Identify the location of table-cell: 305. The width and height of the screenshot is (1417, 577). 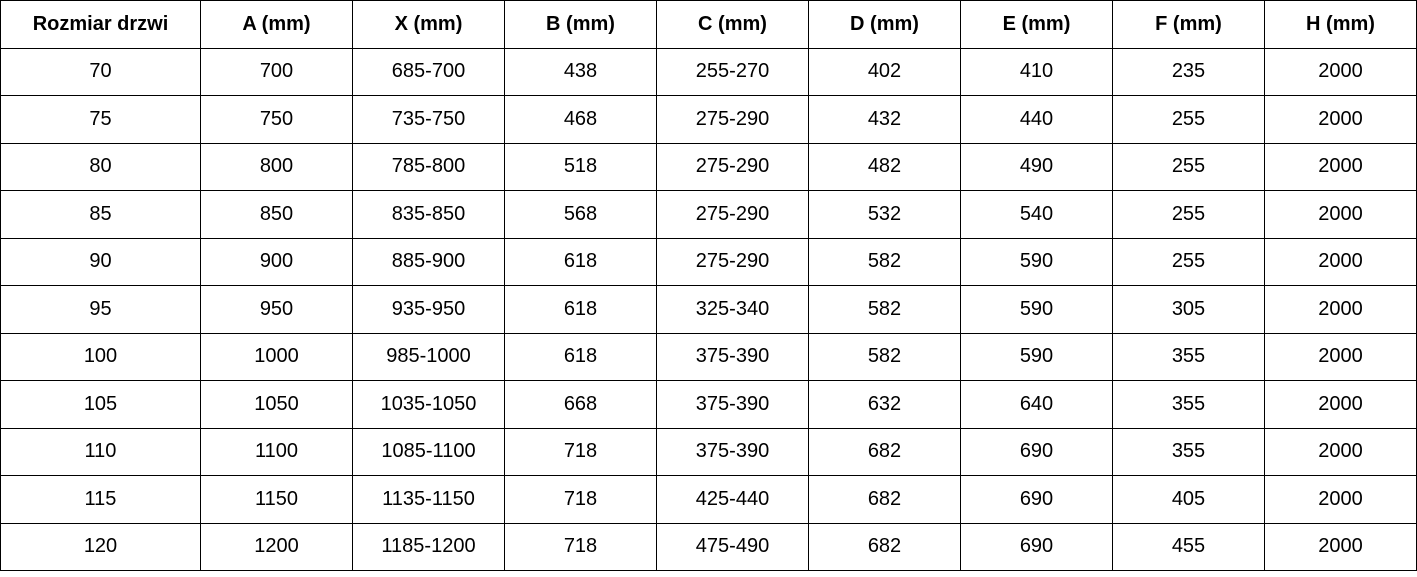
(1188, 309).